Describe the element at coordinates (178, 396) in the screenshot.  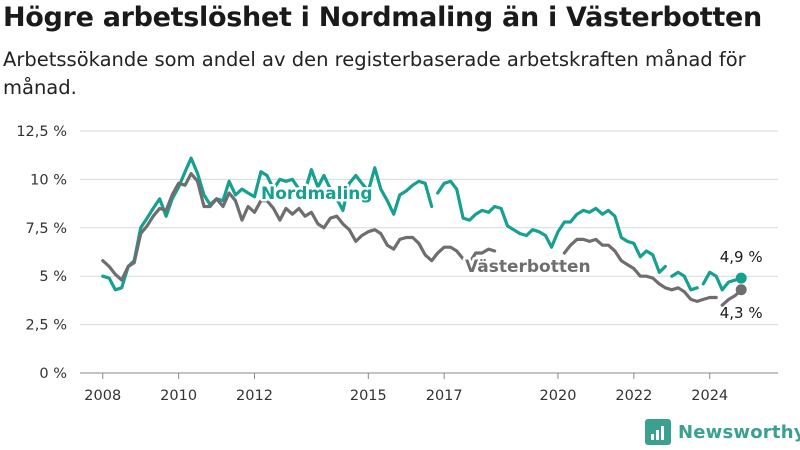
I see `x-tick-label: 2010` at that location.